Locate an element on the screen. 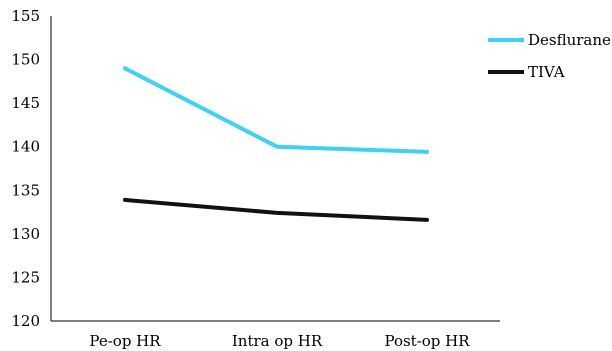 This screenshot has width=612, height=351. y-tick-labels: 120 125 130 135 140 145 150 155 is located at coordinates (25, 168).